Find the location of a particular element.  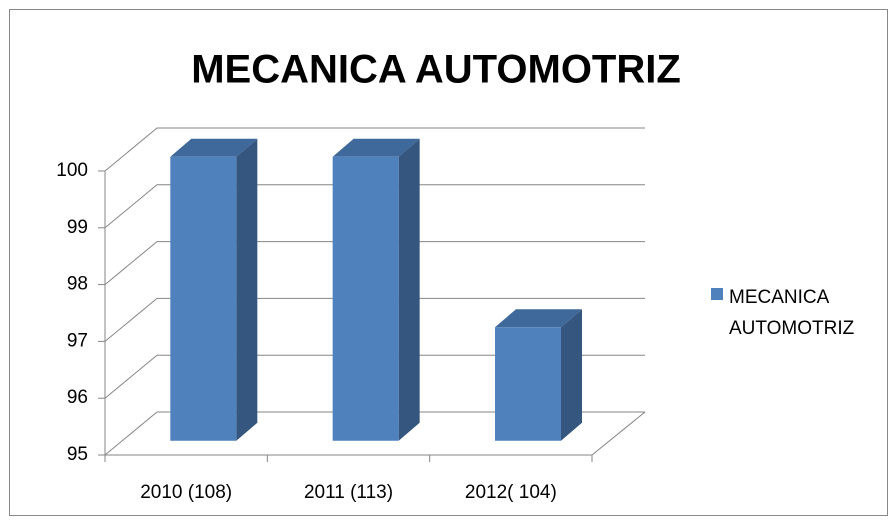

y-tick-label: 98 is located at coordinates (77, 284).